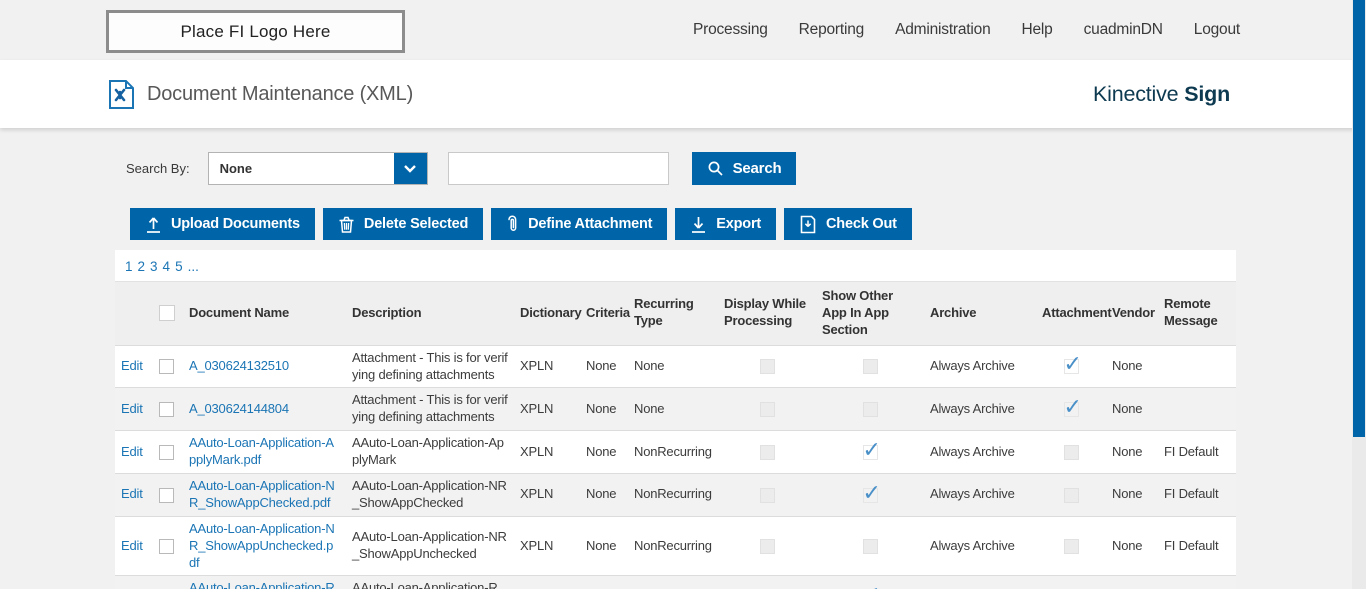  What do you see at coordinates (579, 224) in the screenshot?
I see `define-attachment-button: Define Attachment` at bounding box center [579, 224].